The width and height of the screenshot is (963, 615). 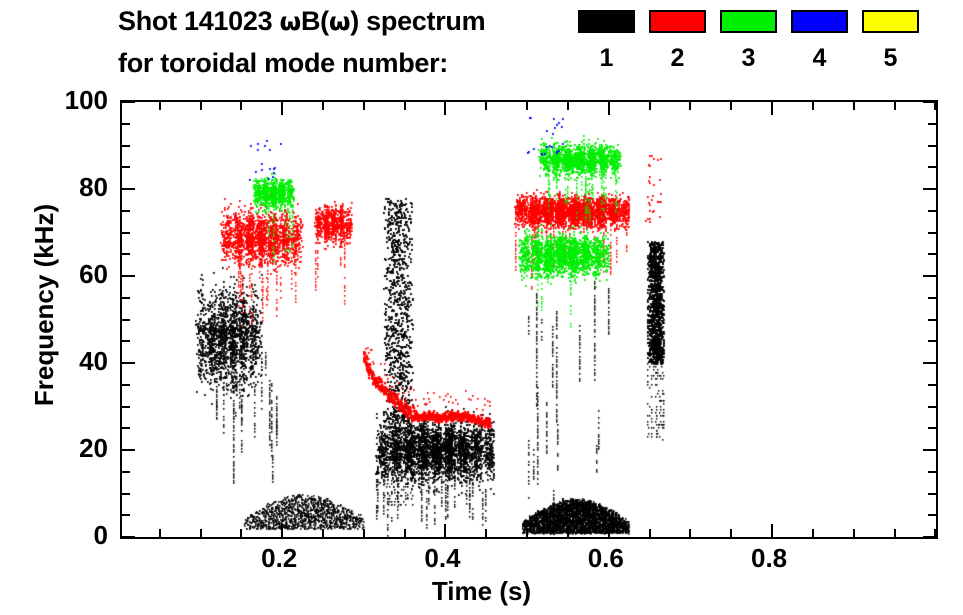 What do you see at coordinates (323, 533) in the screenshot?
I see `x-tick-0.25` at bounding box center [323, 533].